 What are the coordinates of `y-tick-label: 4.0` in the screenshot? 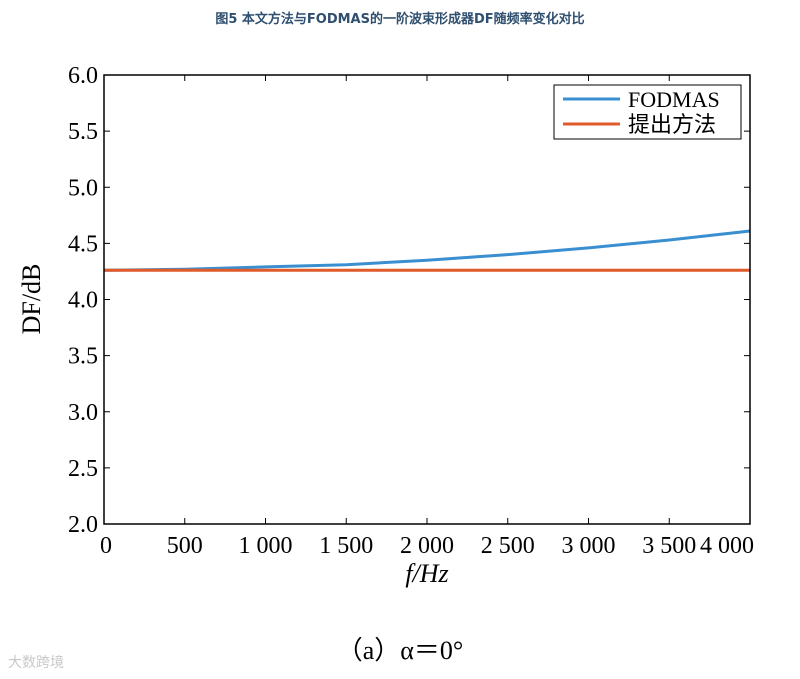 It's located at (83, 301).